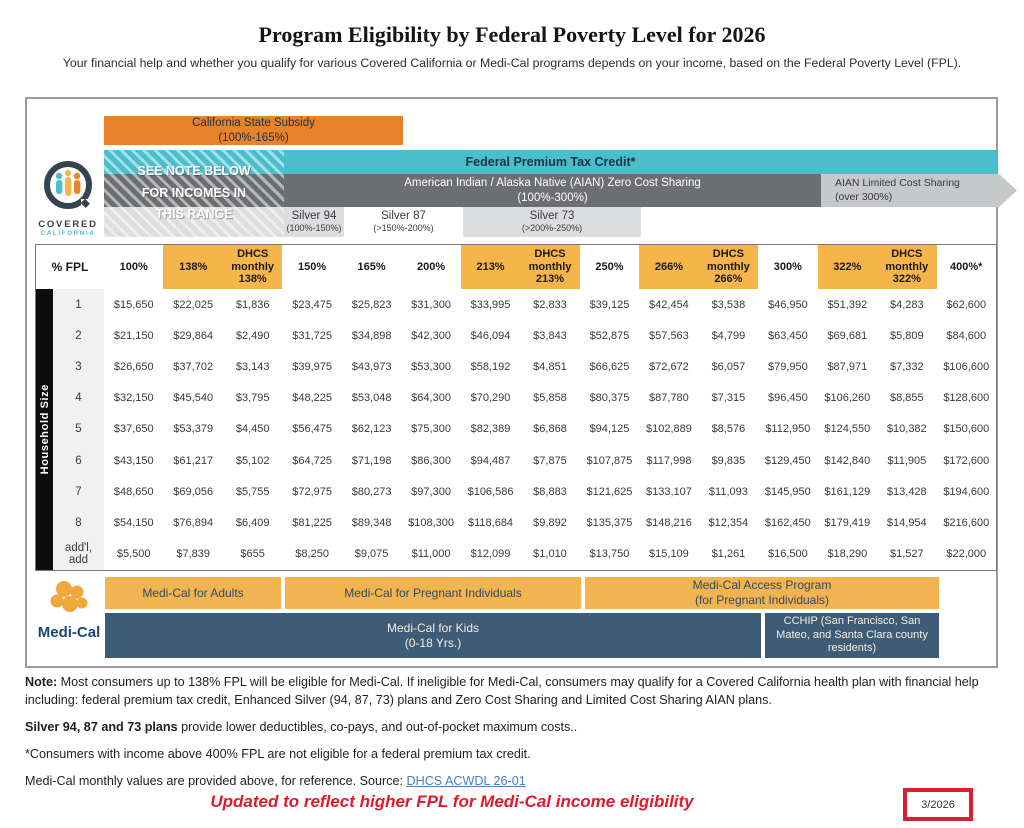 The image size is (1024, 828). I want to click on income-value: $53,379, so click(193, 429).